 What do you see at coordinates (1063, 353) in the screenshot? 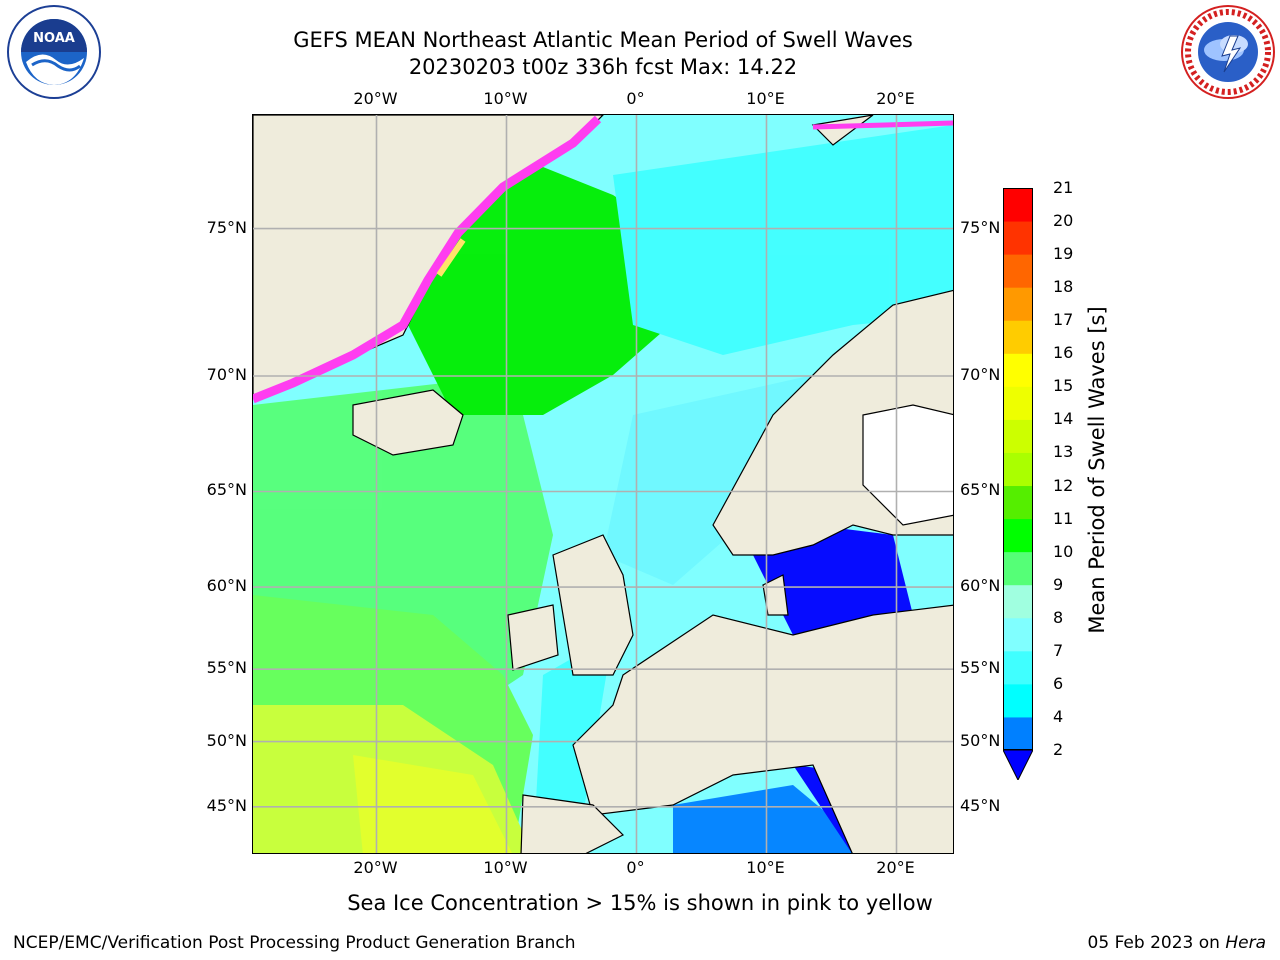
I see `colorbar-tick-label: 16` at bounding box center [1063, 353].